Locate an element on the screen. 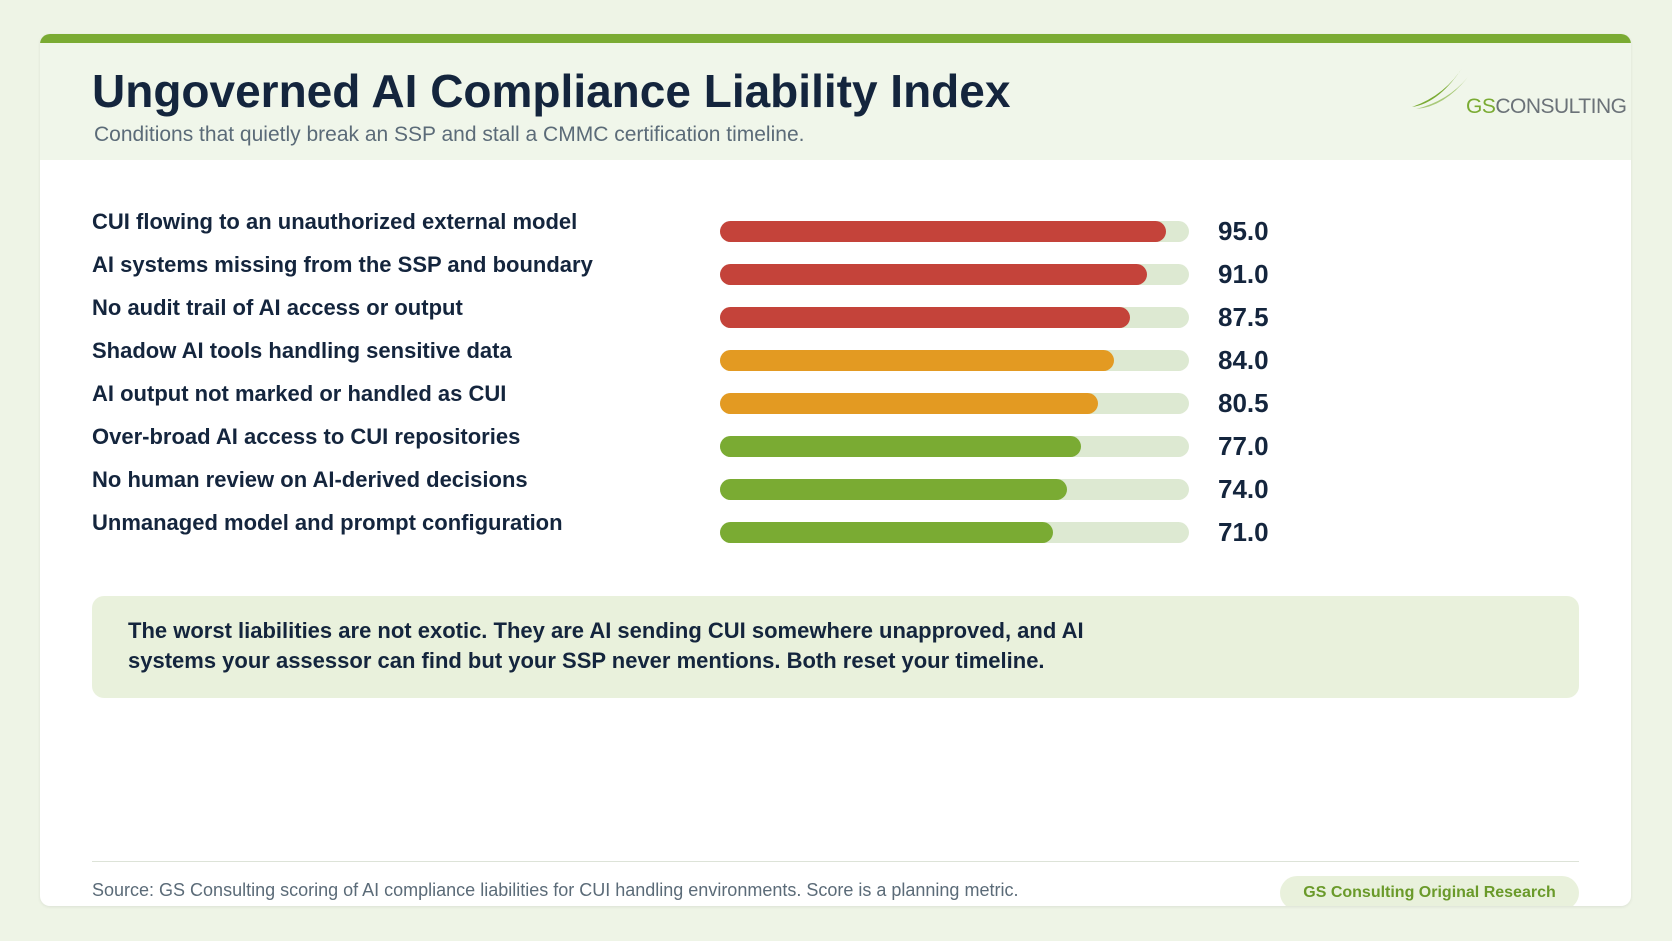 Image resolution: width=1672 pixels, height=941 pixels. chart-title: Ungoverned AI Compliance Liability Index is located at coordinates (551, 91).